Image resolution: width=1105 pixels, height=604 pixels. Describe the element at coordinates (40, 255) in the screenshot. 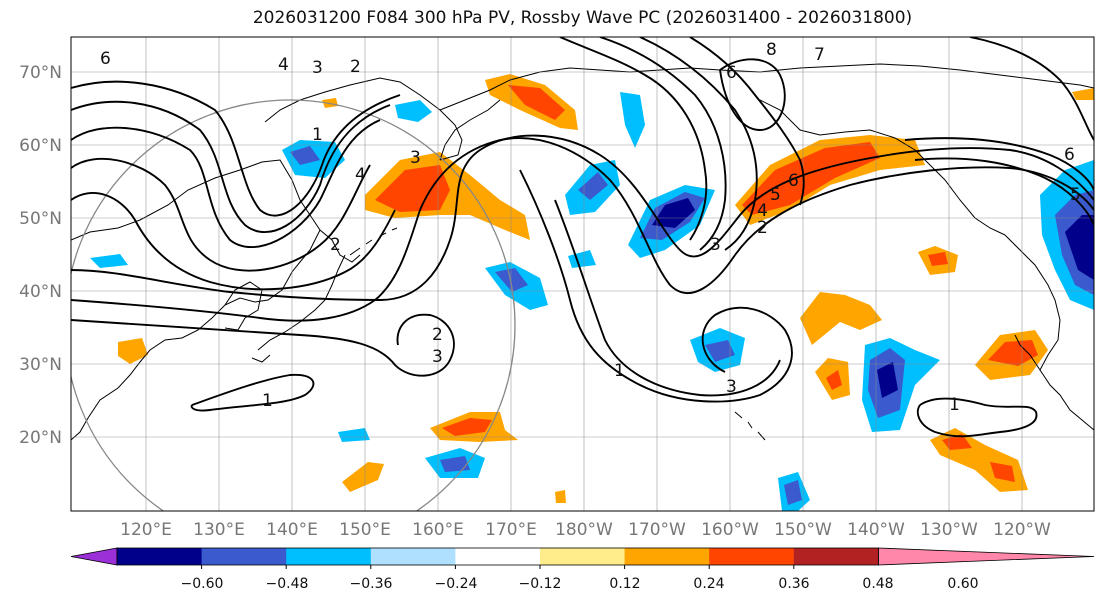

I see `latitude-labels: 70°N 60°N 50°N 40°N 30°N 20°N` at that location.